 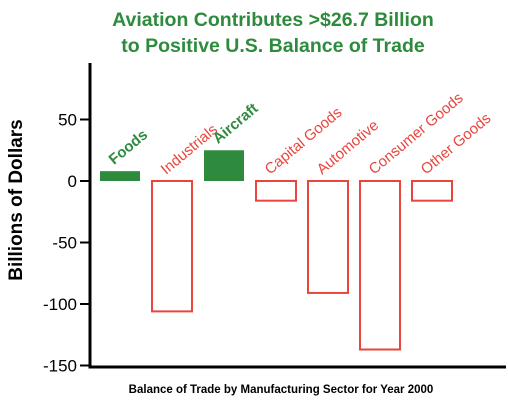 What do you see at coordinates (273, 20) in the screenshot?
I see `chart-title-line-1: Aviation Contributes >$26.7 Billion` at bounding box center [273, 20].